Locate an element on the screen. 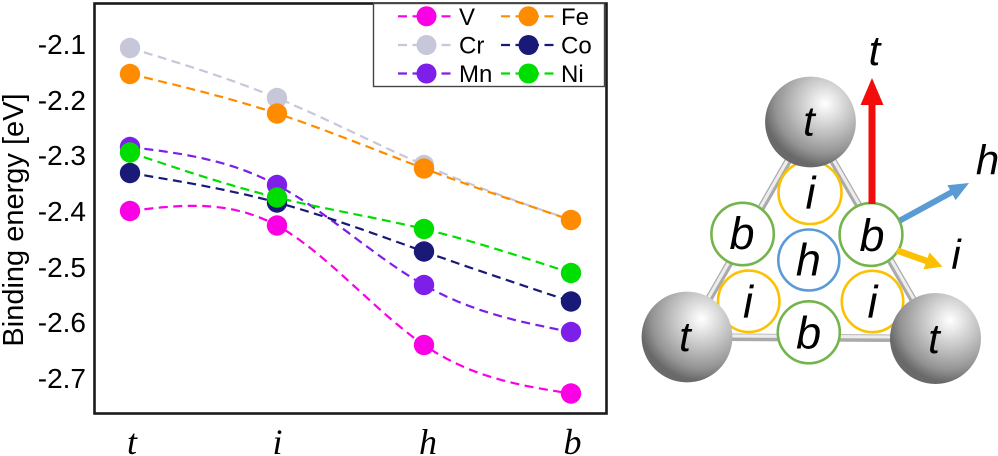 The width and height of the screenshot is (998, 456). svg-text: Ni is located at coordinates (572, 74).